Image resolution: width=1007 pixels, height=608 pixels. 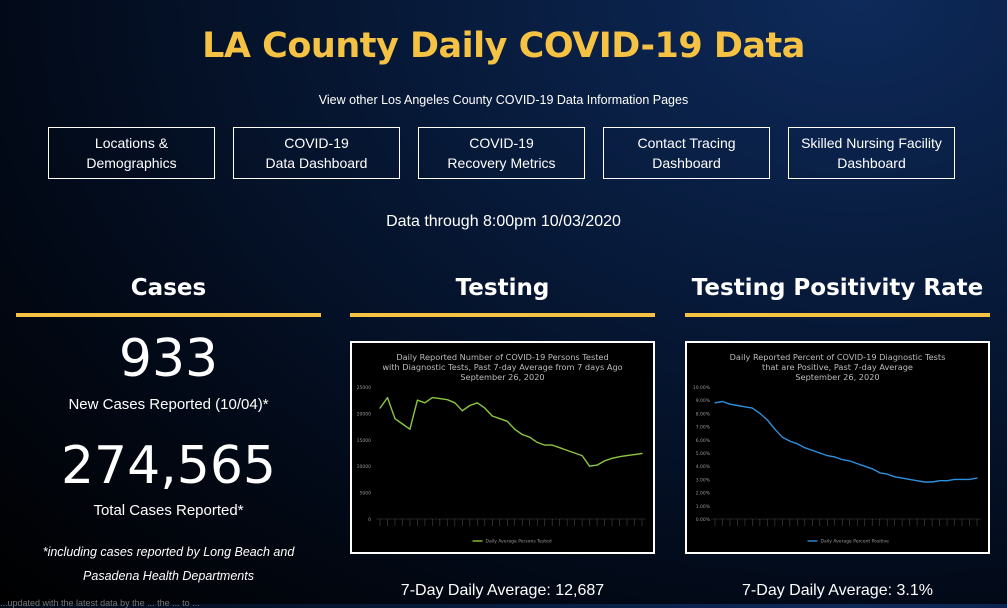 I want to click on y-tick-label: 20000, so click(x=364, y=414).